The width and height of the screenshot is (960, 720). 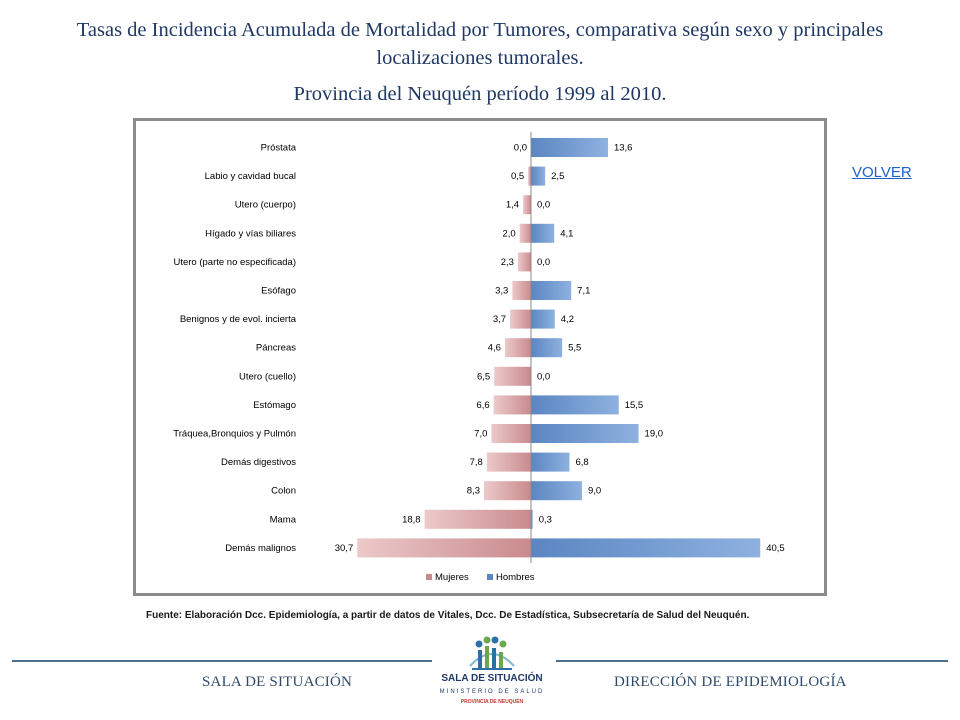 What do you see at coordinates (654, 434) in the screenshot?
I see `value-label-hombres: 19,0` at bounding box center [654, 434].